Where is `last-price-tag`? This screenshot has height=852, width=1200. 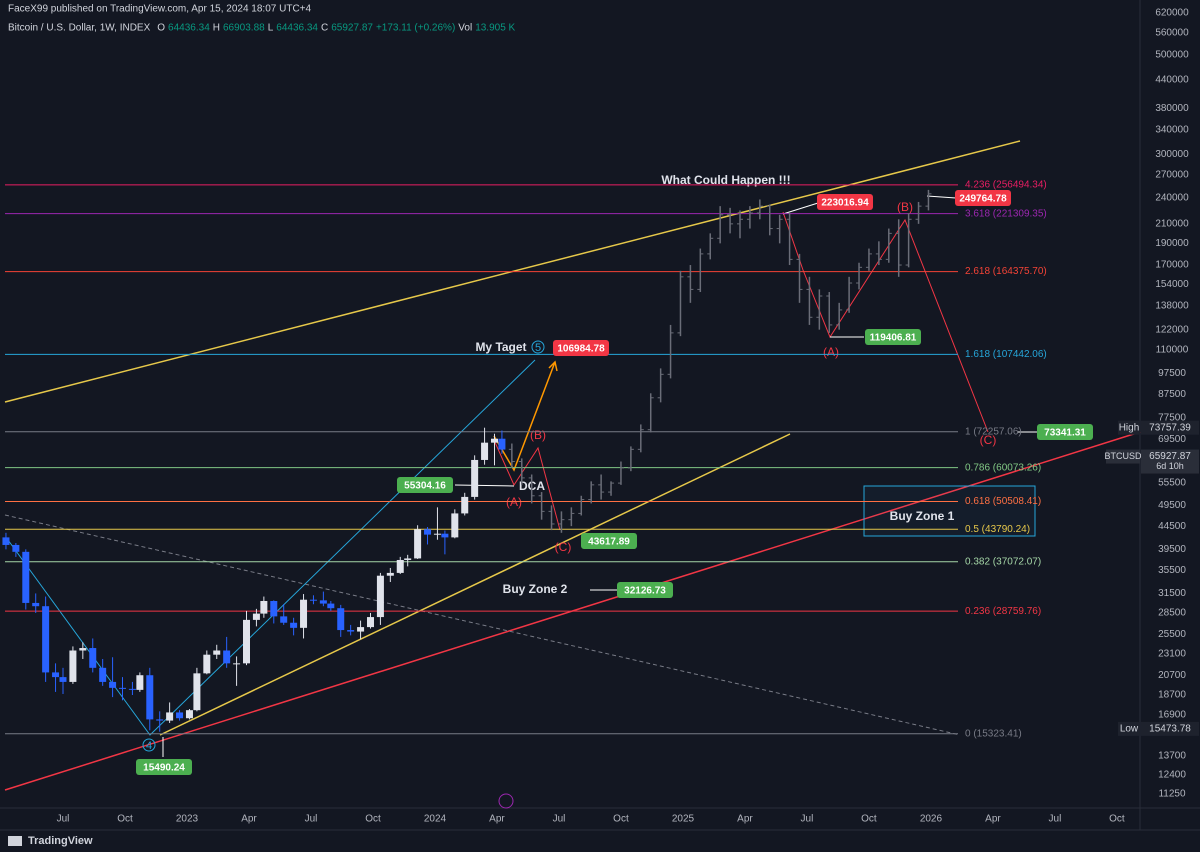
last-price-tag is located at coordinates (1170, 461).